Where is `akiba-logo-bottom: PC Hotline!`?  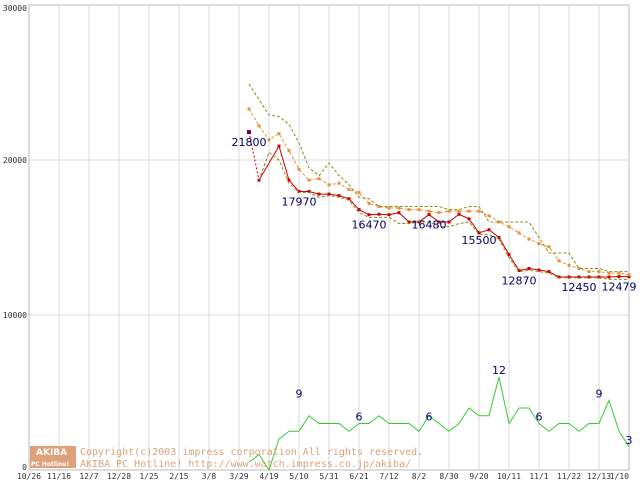
akiba-logo-bottom: PC Hotline! is located at coordinates (50, 464).